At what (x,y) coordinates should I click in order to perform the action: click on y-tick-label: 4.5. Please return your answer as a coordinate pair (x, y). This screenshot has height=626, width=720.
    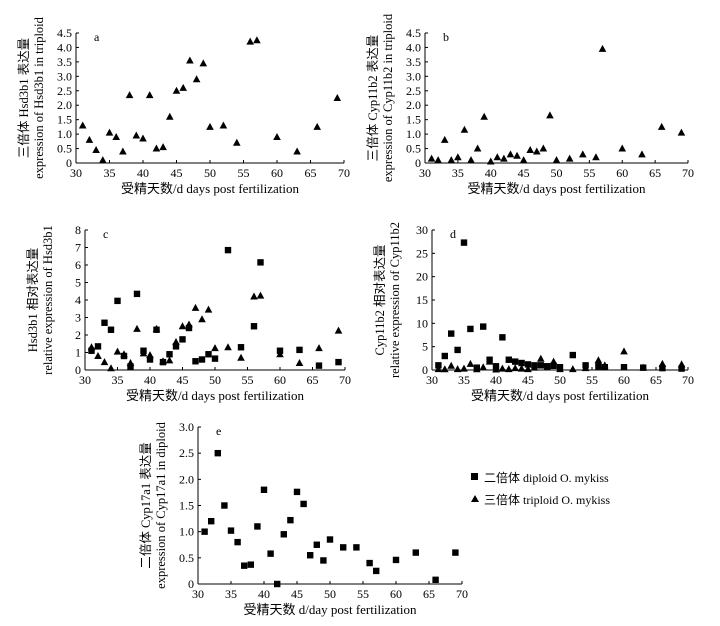
    Looking at the image, I should click on (64, 33).